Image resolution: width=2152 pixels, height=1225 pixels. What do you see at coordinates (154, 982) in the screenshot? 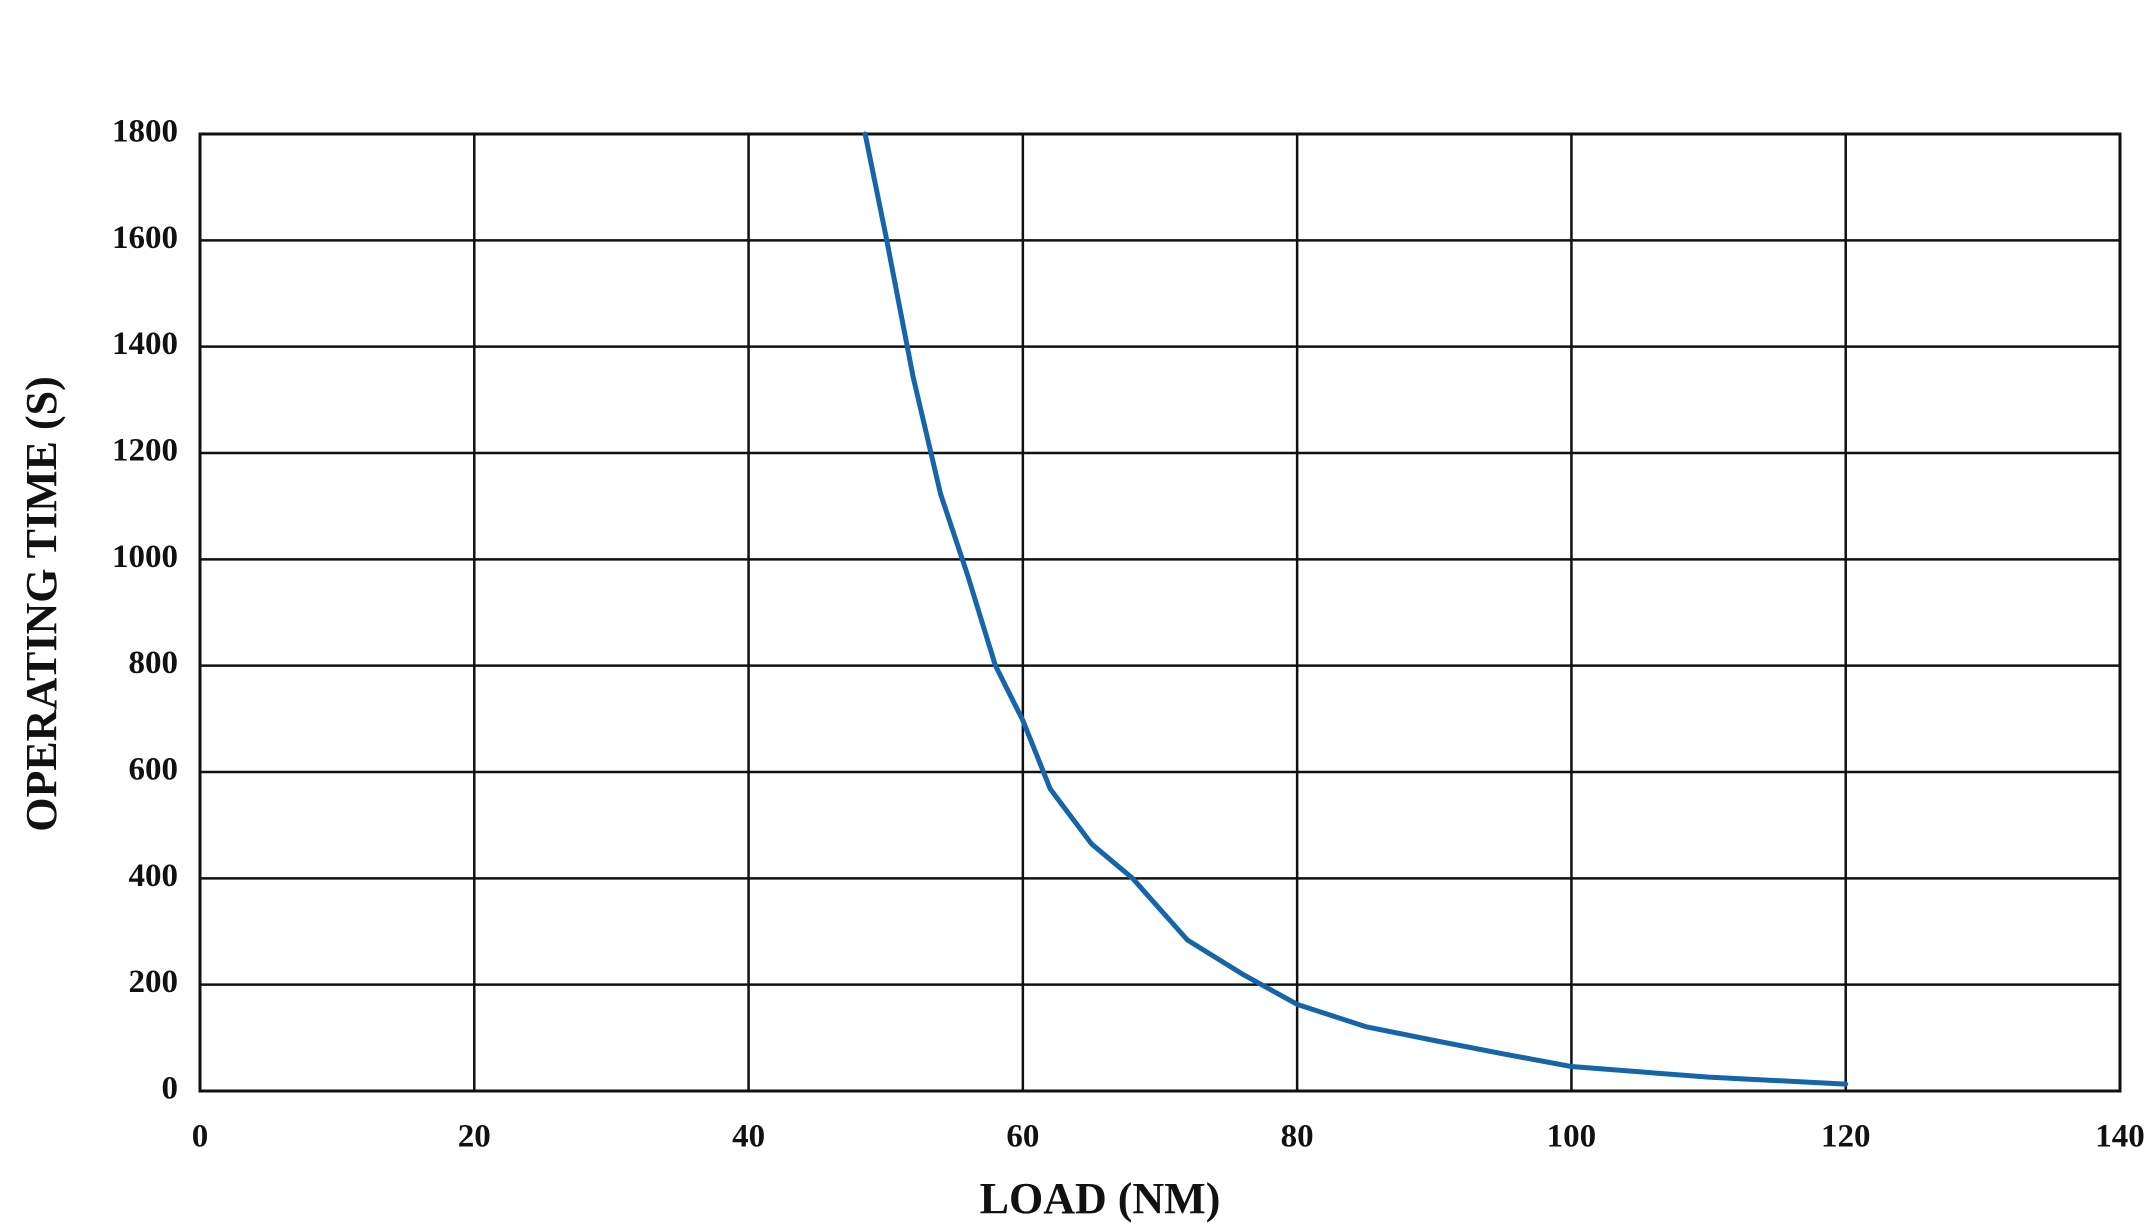
I see `y-tick-label: 200` at bounding box center [154, 982].